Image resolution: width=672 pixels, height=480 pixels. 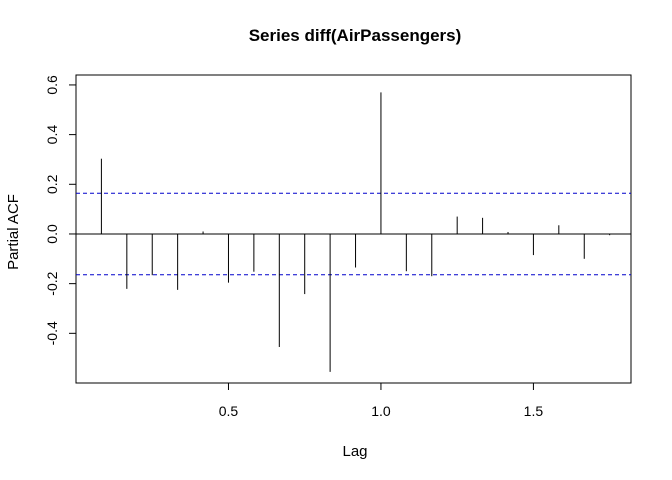 What do you see at coordinates (13, 232) in the screenshot?
I see `y-axis-label: Partial ACF` at bounding box center [13, 232].